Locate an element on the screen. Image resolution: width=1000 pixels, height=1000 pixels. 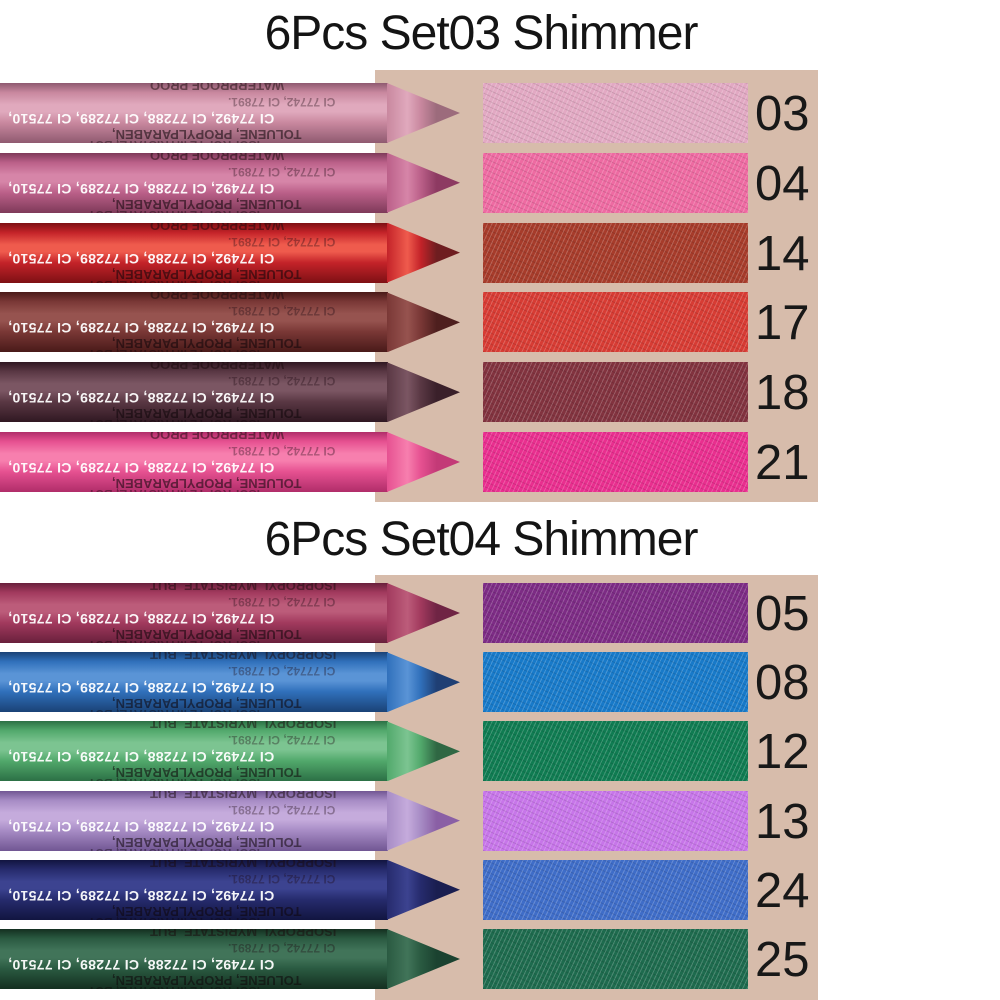
shade-number: 12 is located at coordinates (782, 752).